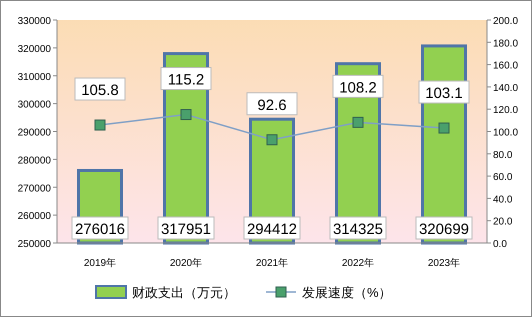 The height and width of the screenshot is (317, 532). Describe the element at coordinates (505, 110) in the screenshot. I see `y2-tick-label: 120.0` at that location.